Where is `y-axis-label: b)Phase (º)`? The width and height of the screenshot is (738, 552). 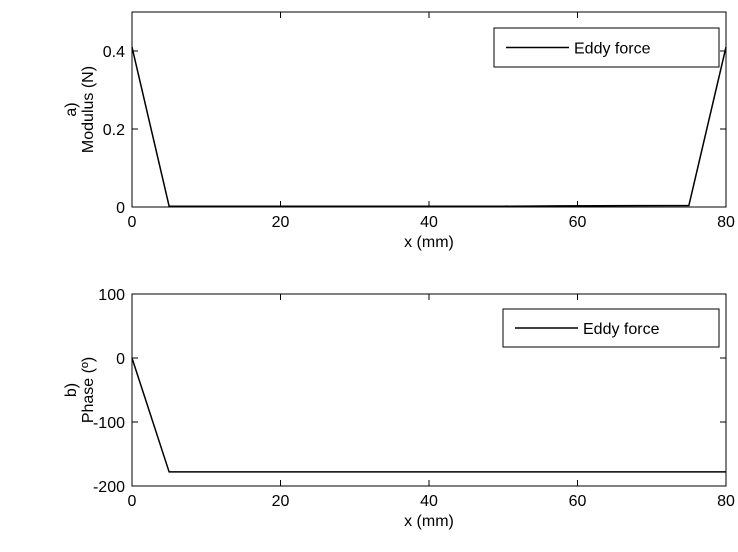
y-axis-label: b)Phase (º) is located at coordinates (80, 390).